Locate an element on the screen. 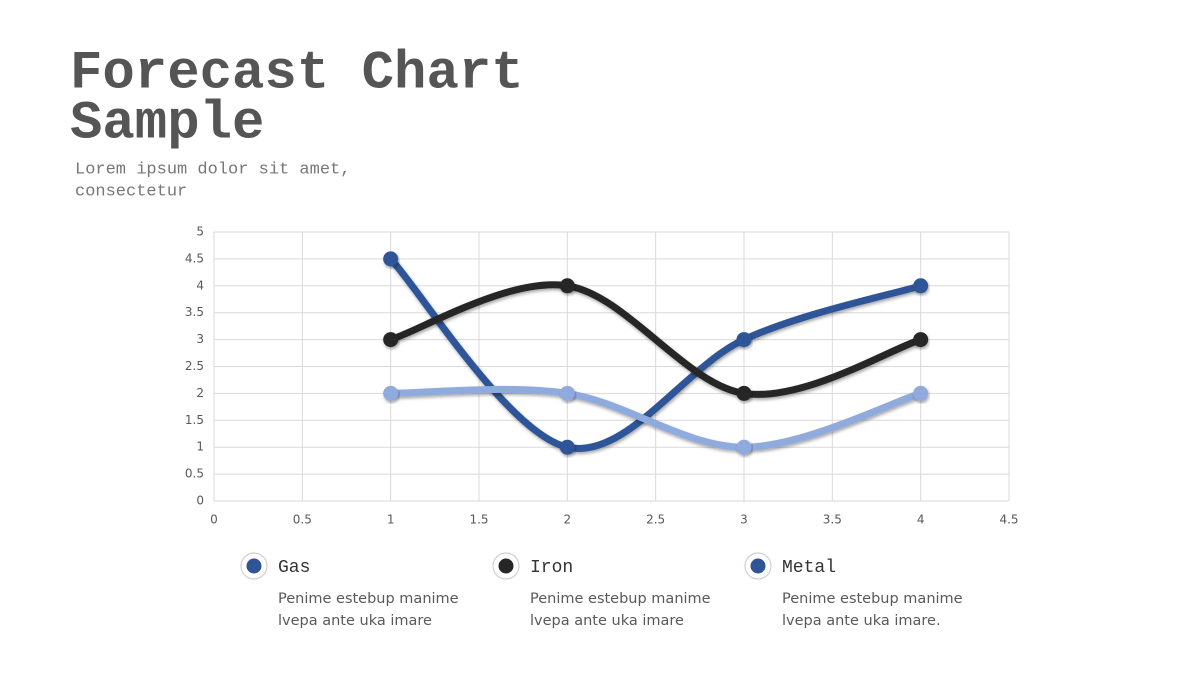 This screenshot has width=1200, height=675. legend-label: Gas is located at coordinates (294, 568).